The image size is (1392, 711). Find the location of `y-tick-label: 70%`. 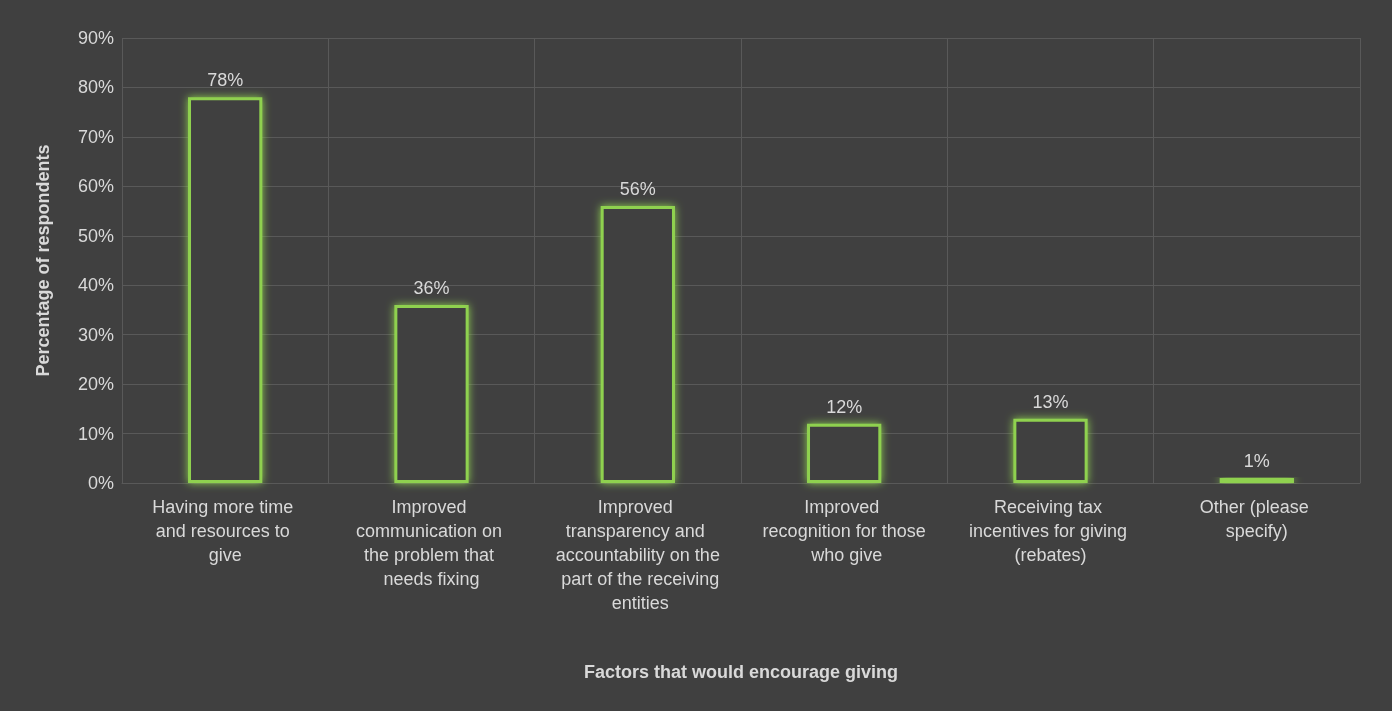

y-tick-label: 70% is located at coordinates (95, 136).